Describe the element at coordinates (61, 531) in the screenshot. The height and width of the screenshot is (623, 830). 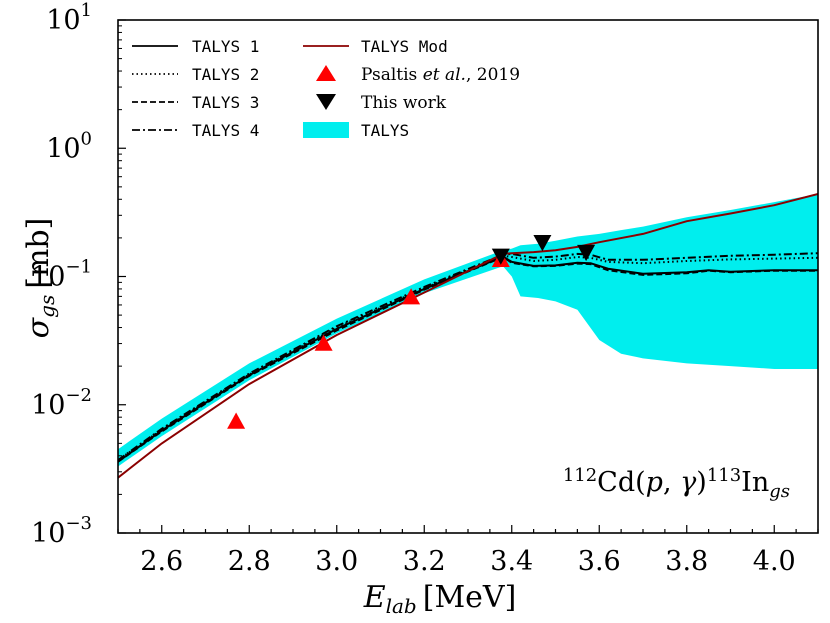
I see `y-tick-label: 10⁻³` at that location.